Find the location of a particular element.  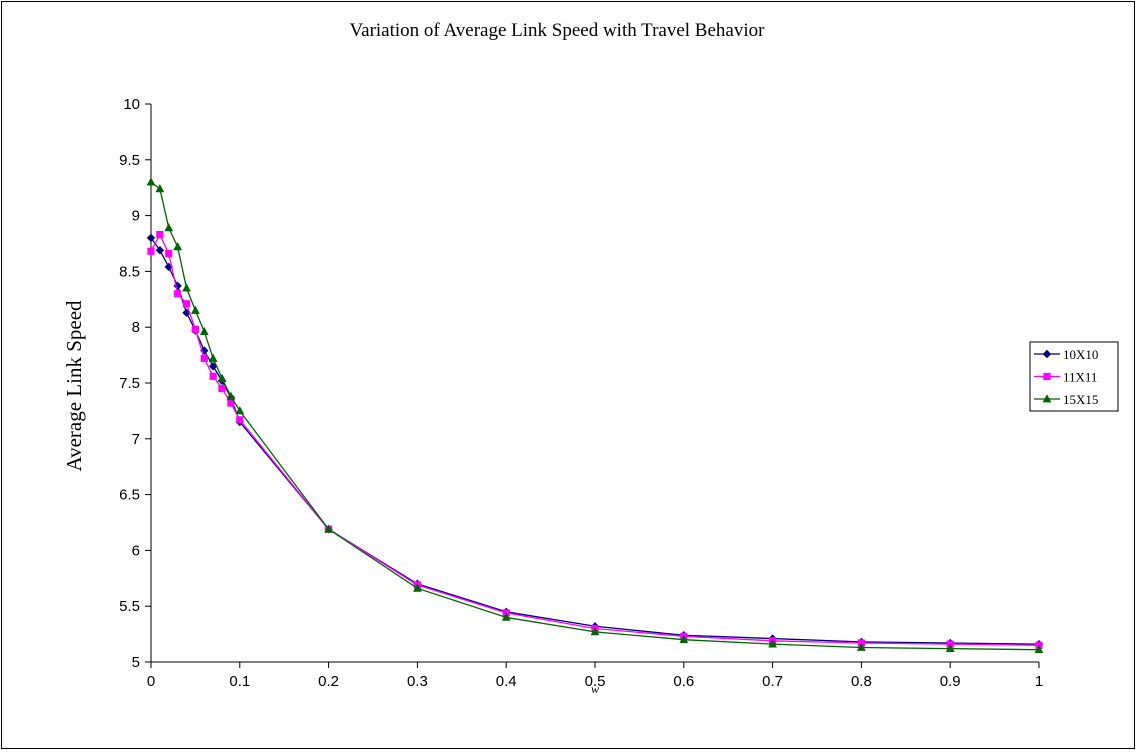

y-tick-label: 8.5 is located at coordinates (129, 271).